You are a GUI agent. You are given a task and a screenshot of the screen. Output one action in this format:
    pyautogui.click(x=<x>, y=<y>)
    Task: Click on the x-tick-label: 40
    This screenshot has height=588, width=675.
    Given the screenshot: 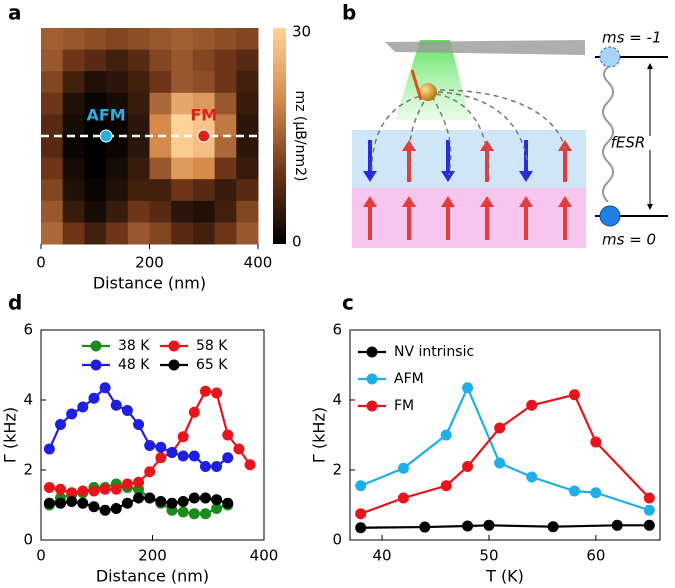 What is the action you would take?
    pyautogui.click(x=382, y=556)
    